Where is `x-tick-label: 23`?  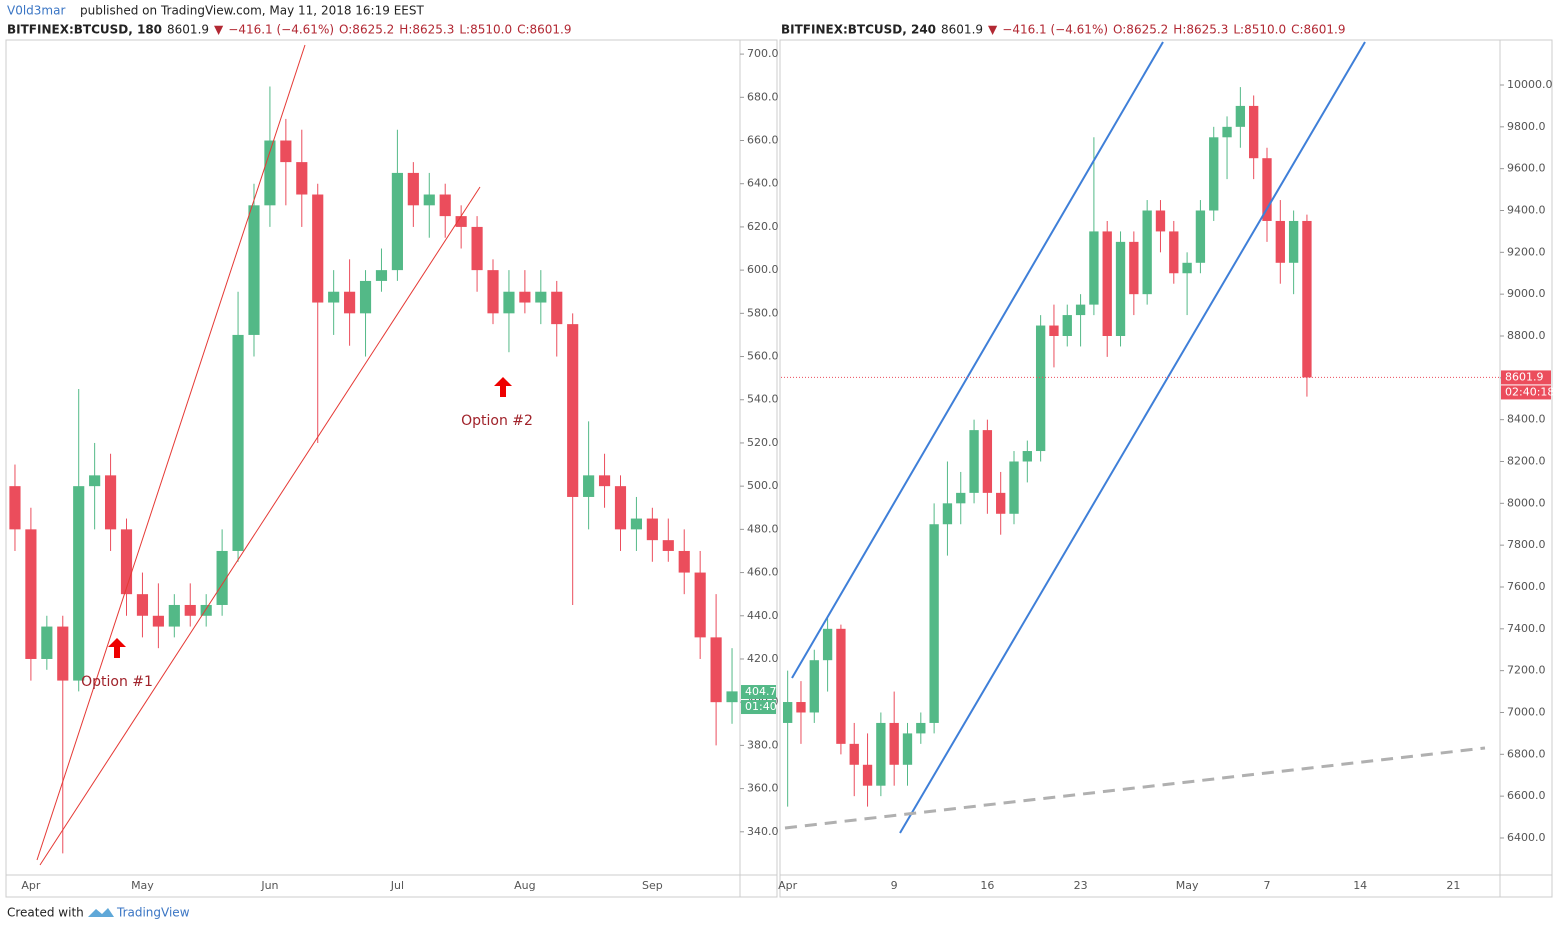
x-tick-label: 23 is located at coordinates (1081, 885).